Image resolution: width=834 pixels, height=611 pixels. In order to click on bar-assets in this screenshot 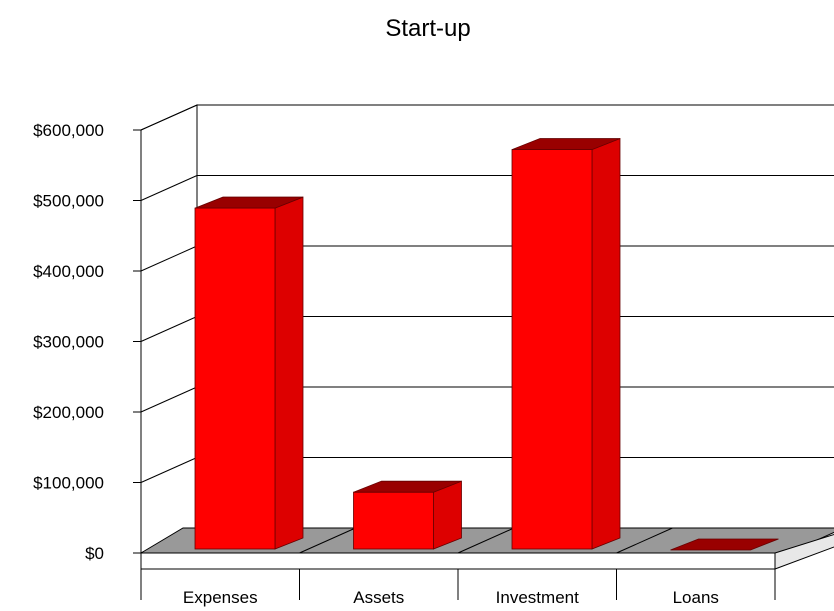, I will do `click(408, 515)`.